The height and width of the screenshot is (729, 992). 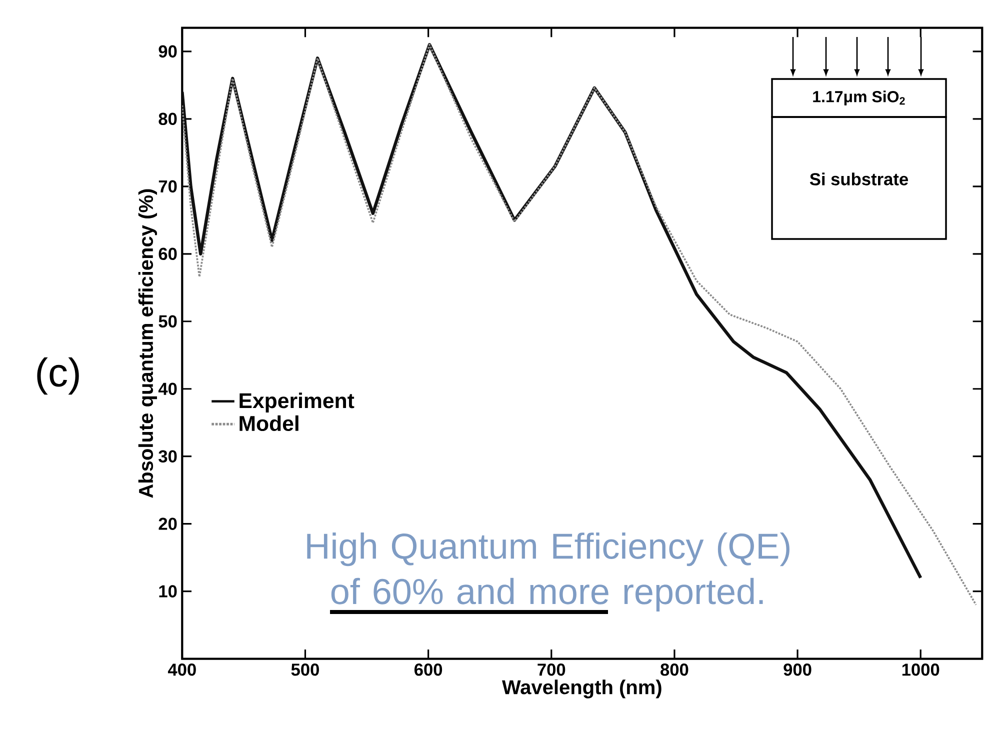 I want to click on y-tick-label: 90, so click(x=167, y=51).